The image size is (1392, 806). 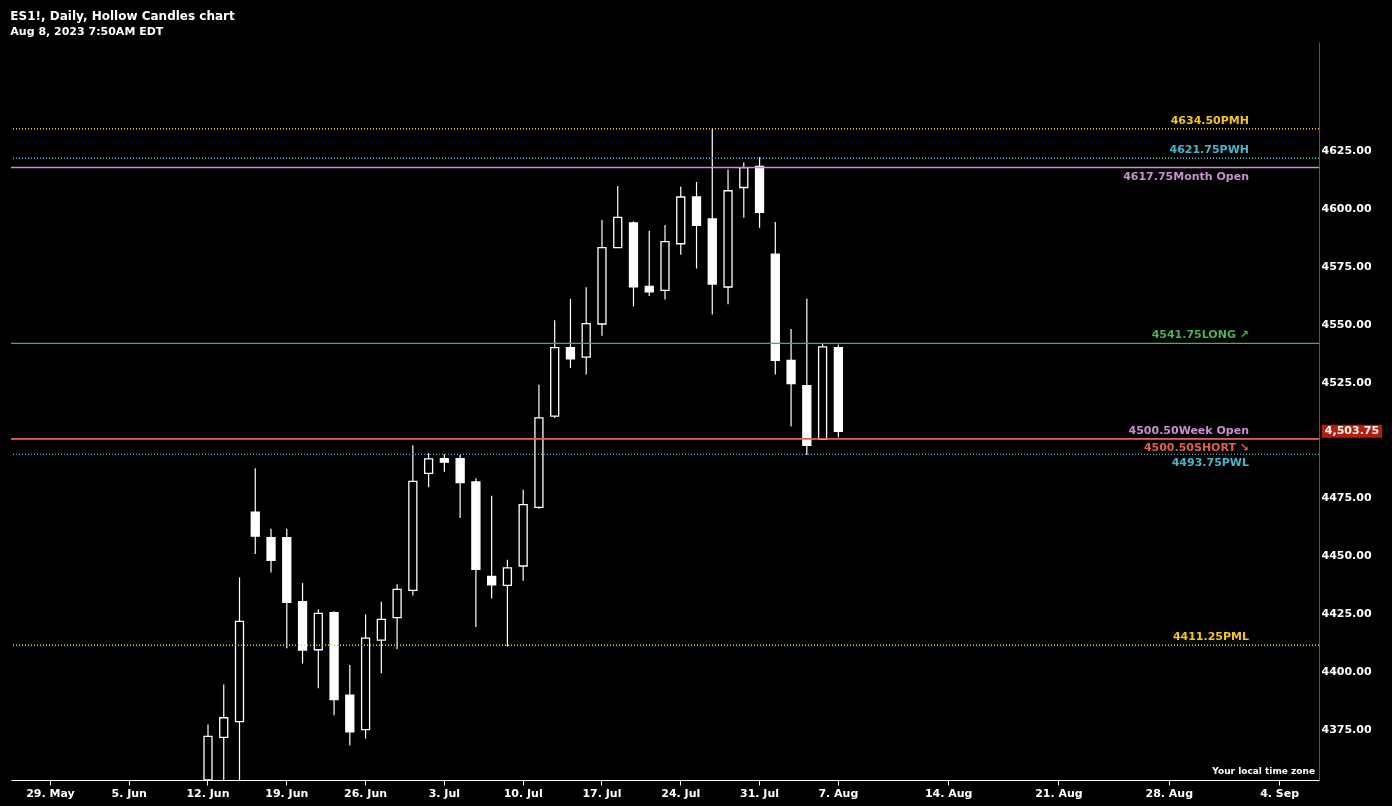 What do you see at coordinates (1346, 382) in the screenshot?
I see `y-tick-label: 4525.00` at bounding box center [1346, 382].